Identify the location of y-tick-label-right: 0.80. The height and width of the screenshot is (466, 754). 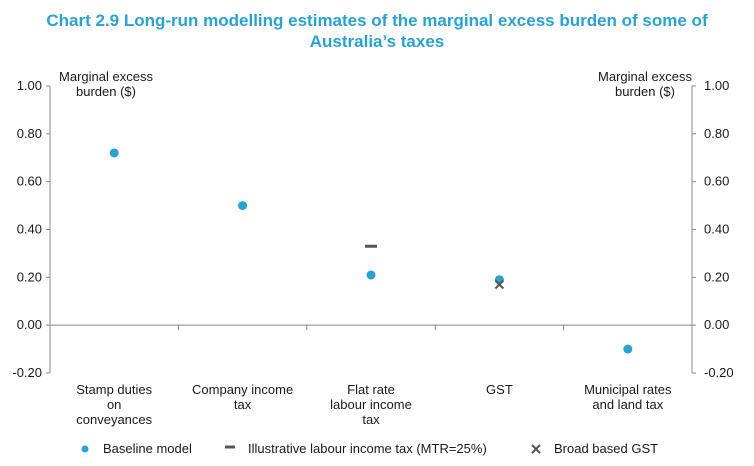
(716, 133).